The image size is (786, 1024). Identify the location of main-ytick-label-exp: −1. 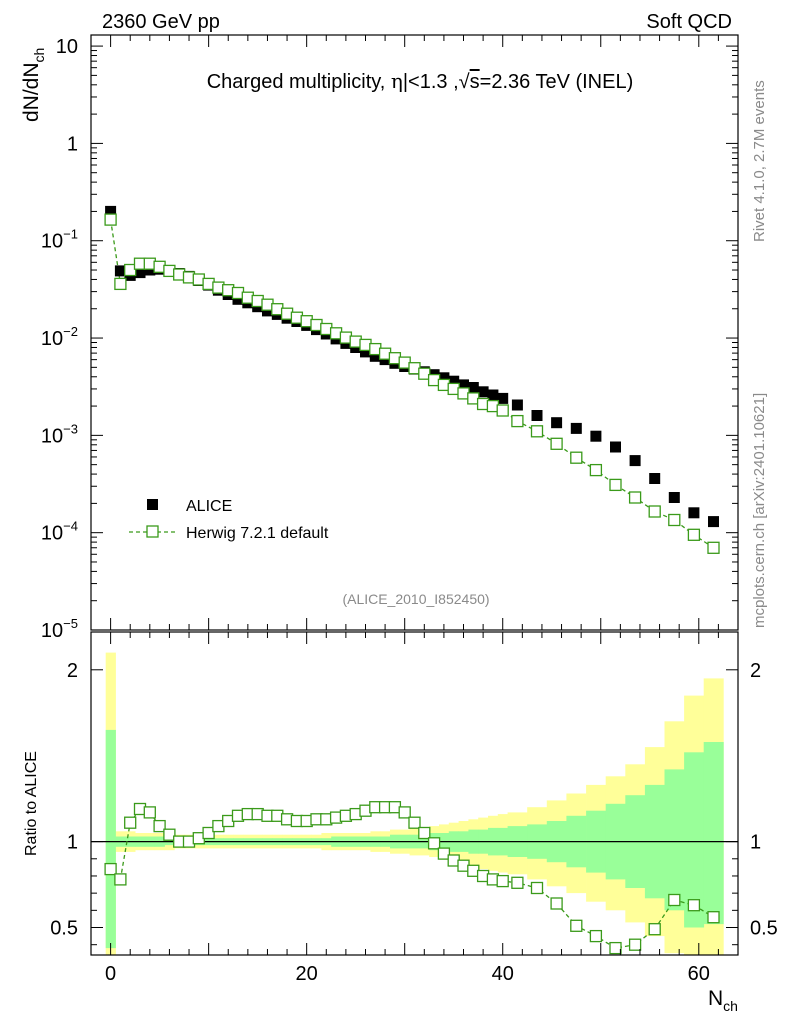
(70, 234).